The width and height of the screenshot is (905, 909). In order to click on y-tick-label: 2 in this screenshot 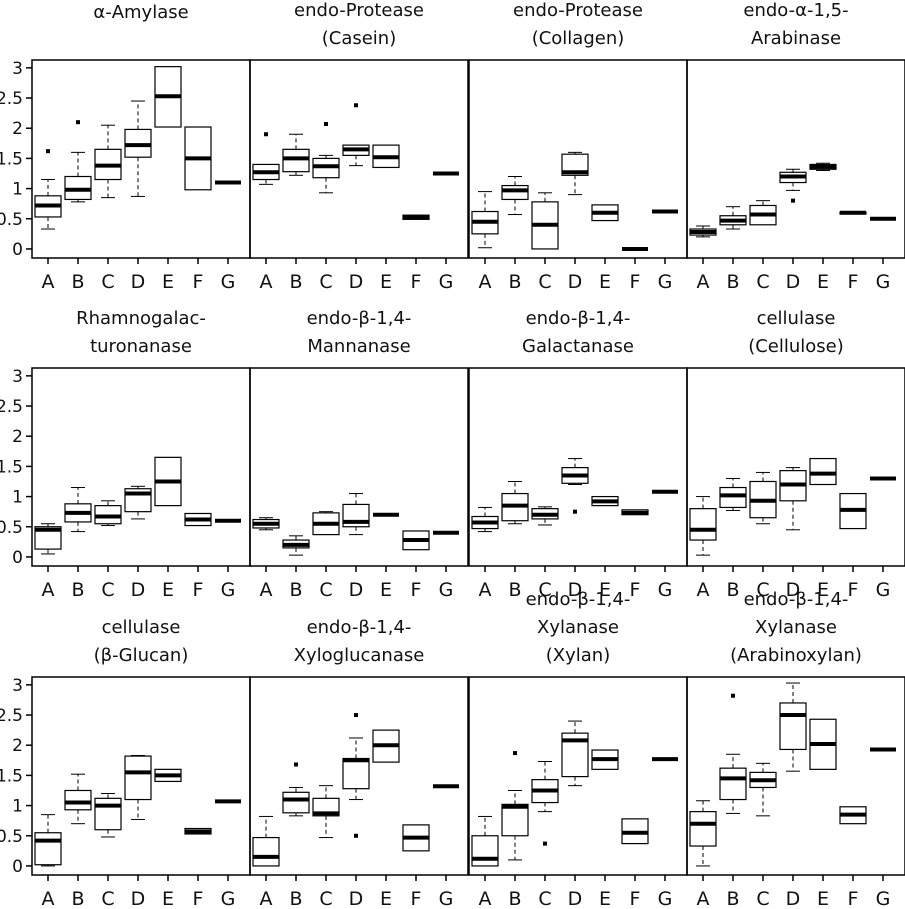, I will do `click(17, 437)`.